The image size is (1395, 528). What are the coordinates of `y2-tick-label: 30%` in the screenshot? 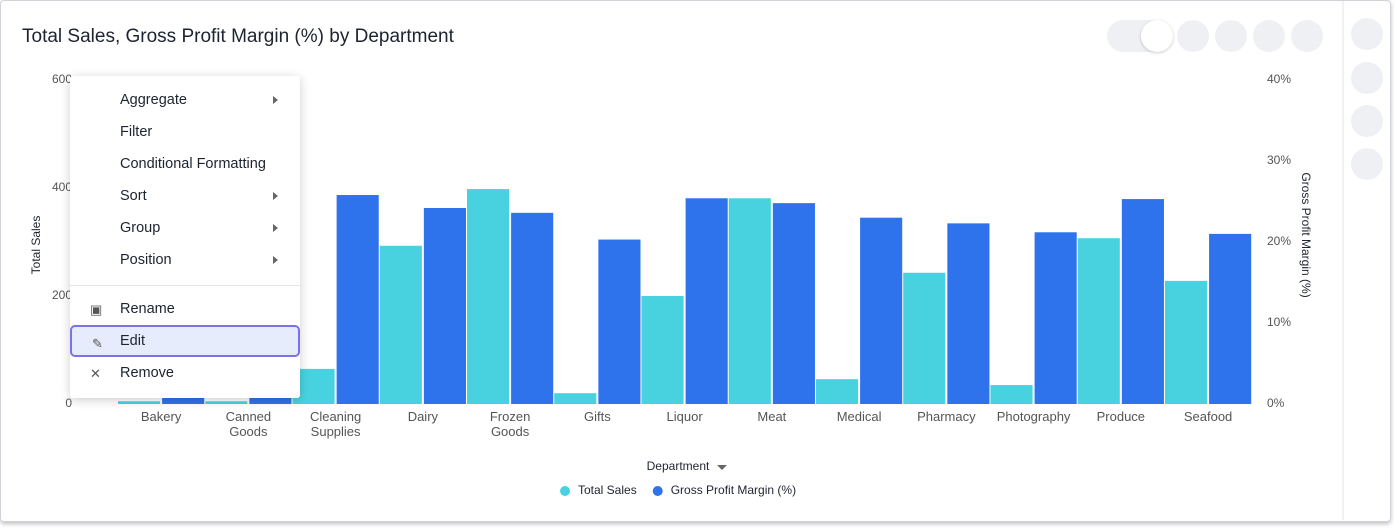 It's located at (1279, 160).